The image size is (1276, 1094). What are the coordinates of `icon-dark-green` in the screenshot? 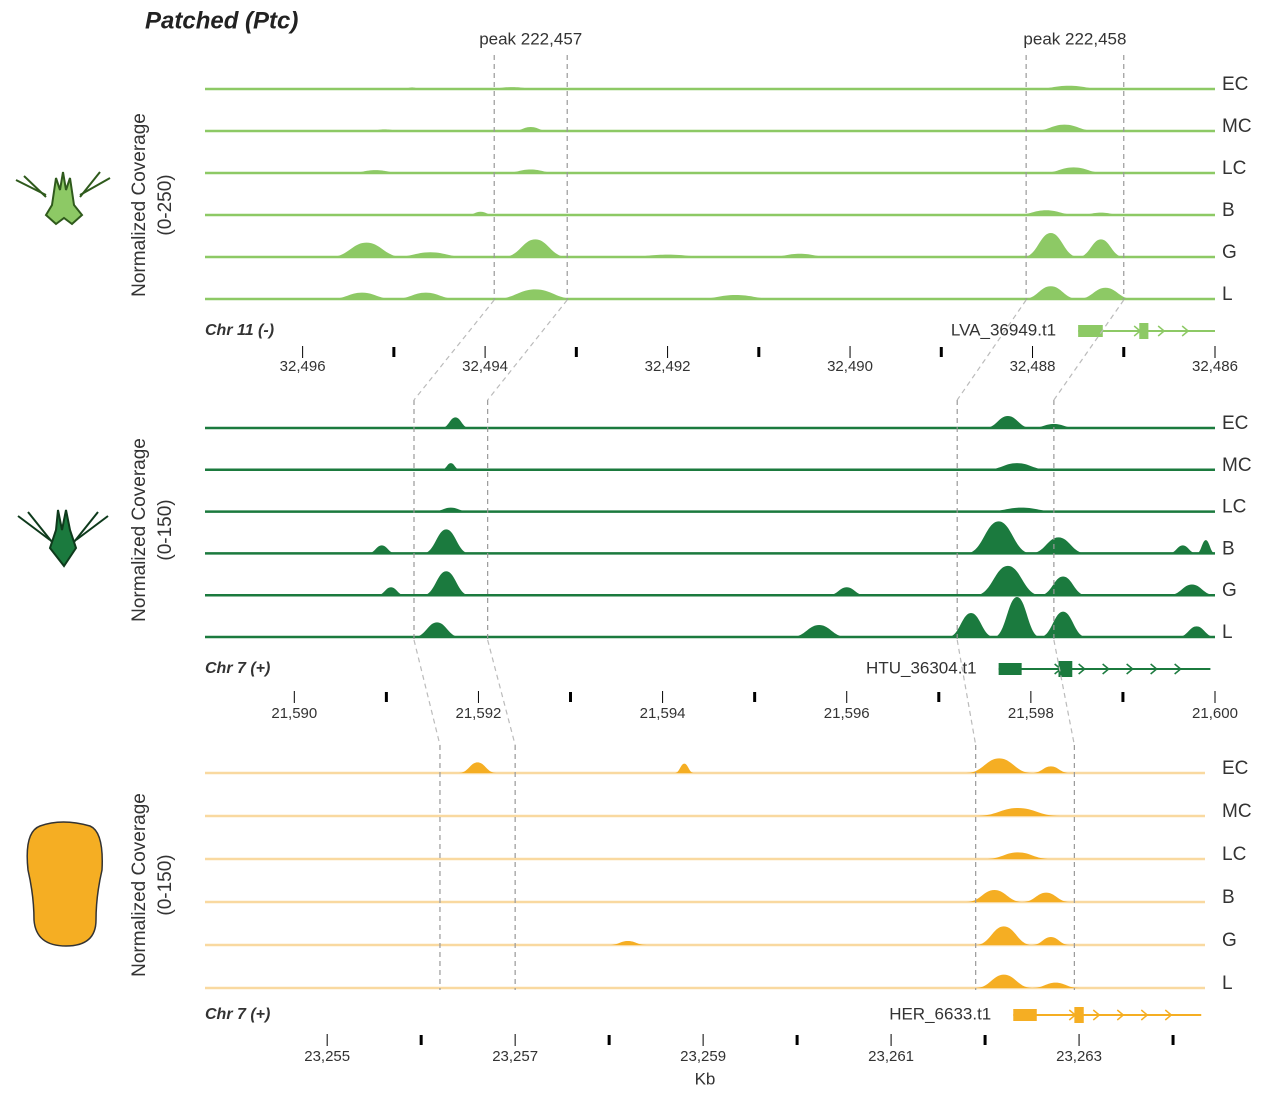 It's located at (63, 538).